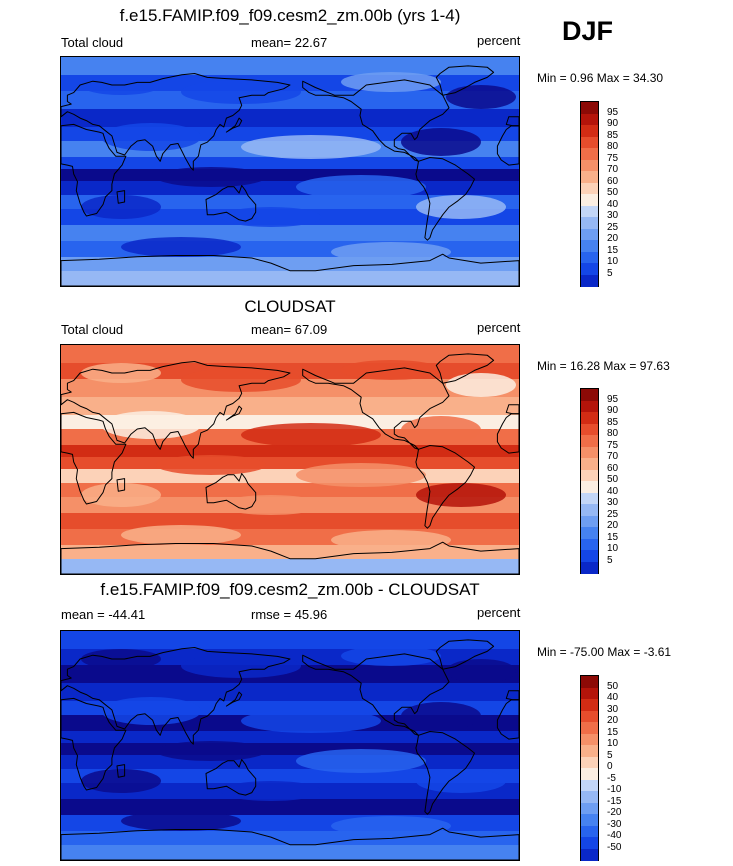 This screenshot has width=733, height=866. What do you see at coordinates (613, 181) in the screenshot?
I see `colorbar-tick-label: 60` at bounding box center [613, 181].